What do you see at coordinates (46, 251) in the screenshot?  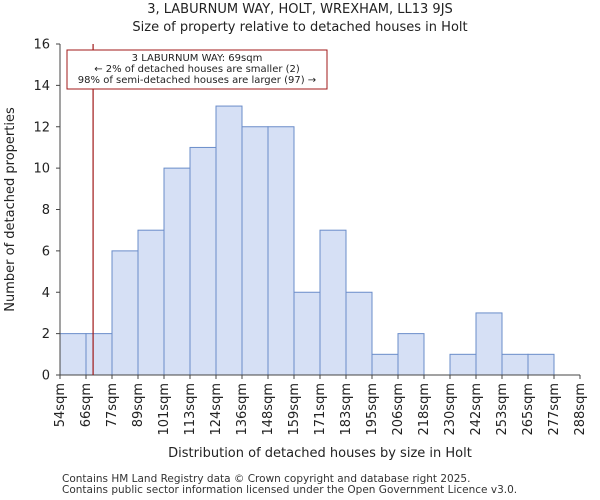 I see `y-tick-label: 6` at bounding box center [46, 251].